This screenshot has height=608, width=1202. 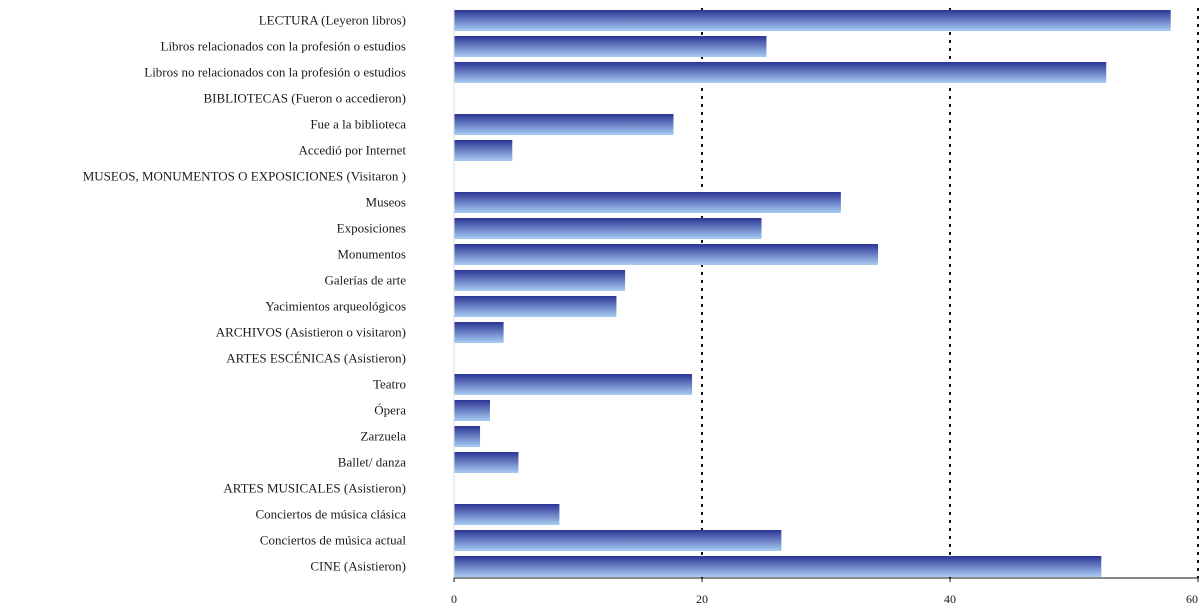 What do you see at coordinates (332, 20) in the screenshot?
I see `category-label: LECTURA (Leyeron libros)` at bounding box center [332, 20].